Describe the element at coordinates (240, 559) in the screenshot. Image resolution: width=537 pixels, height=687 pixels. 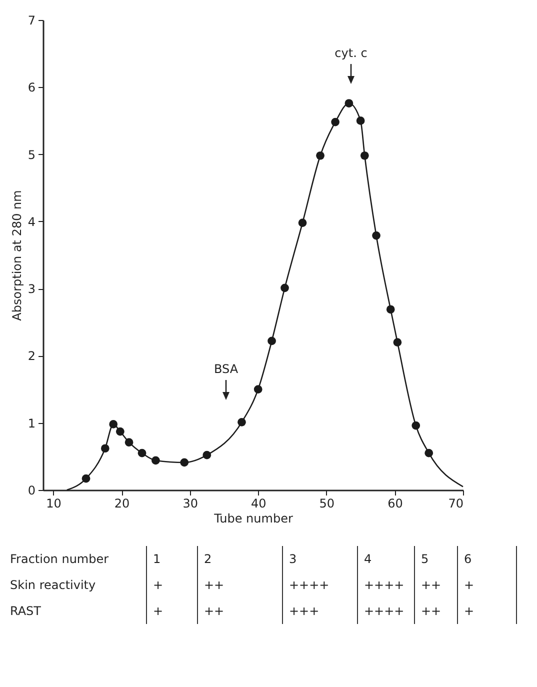
I see `text: 2` at that location.